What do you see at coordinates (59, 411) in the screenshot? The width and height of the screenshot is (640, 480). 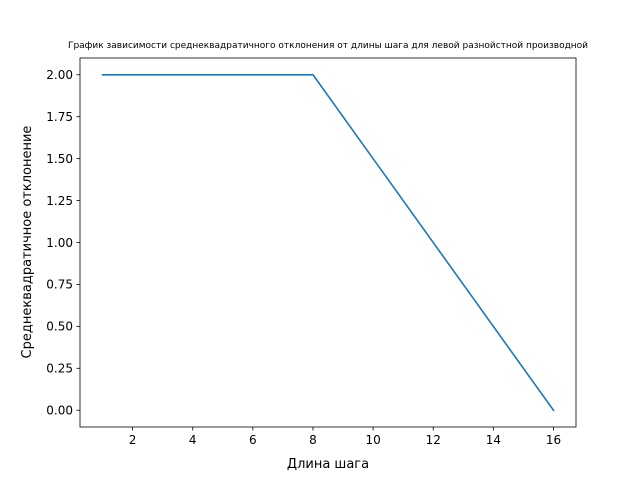 I see `y-tick-label: 0.00` at bounding box center [59, 411].